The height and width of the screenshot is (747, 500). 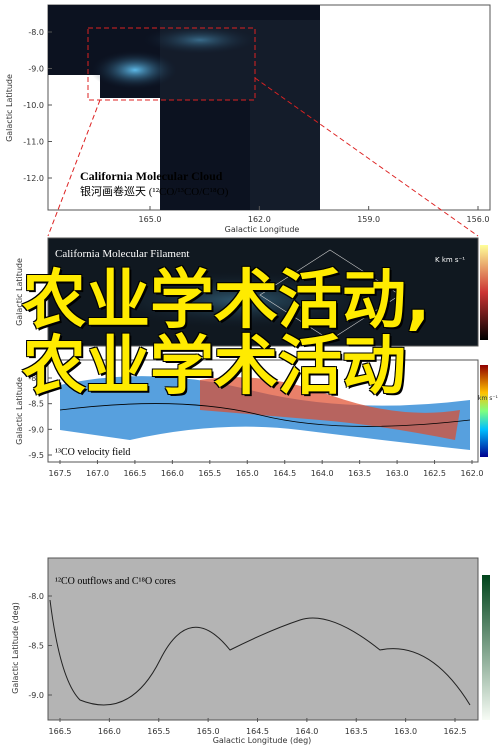 I want to click on colorbar-label: K km s⁻¹, so click(x=450, y=260).